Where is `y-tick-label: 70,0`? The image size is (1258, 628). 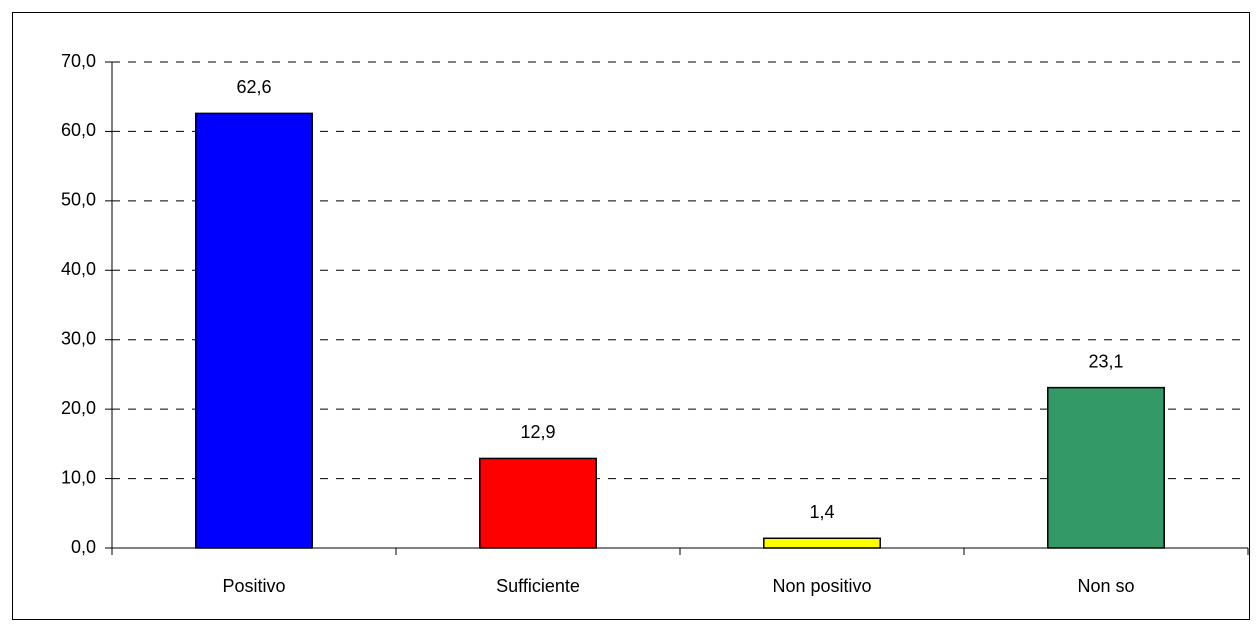 y-tick-label: 70,0 is located at coordinates (78, 61).